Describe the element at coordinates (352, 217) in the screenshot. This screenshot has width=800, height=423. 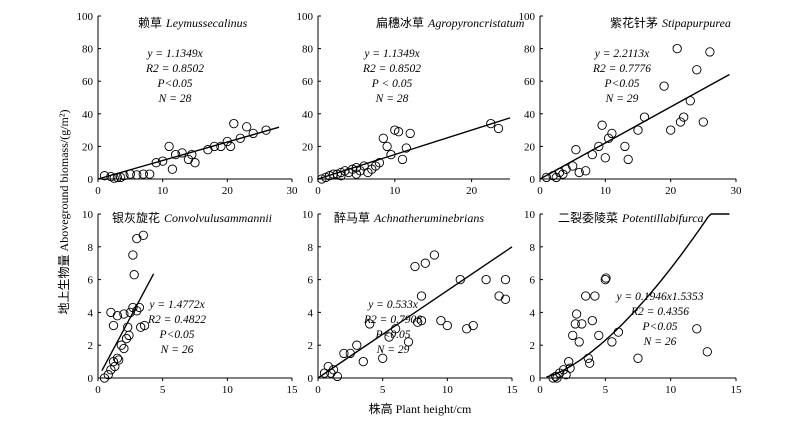
I see `panel-title-cn: 醉马草` at that location.